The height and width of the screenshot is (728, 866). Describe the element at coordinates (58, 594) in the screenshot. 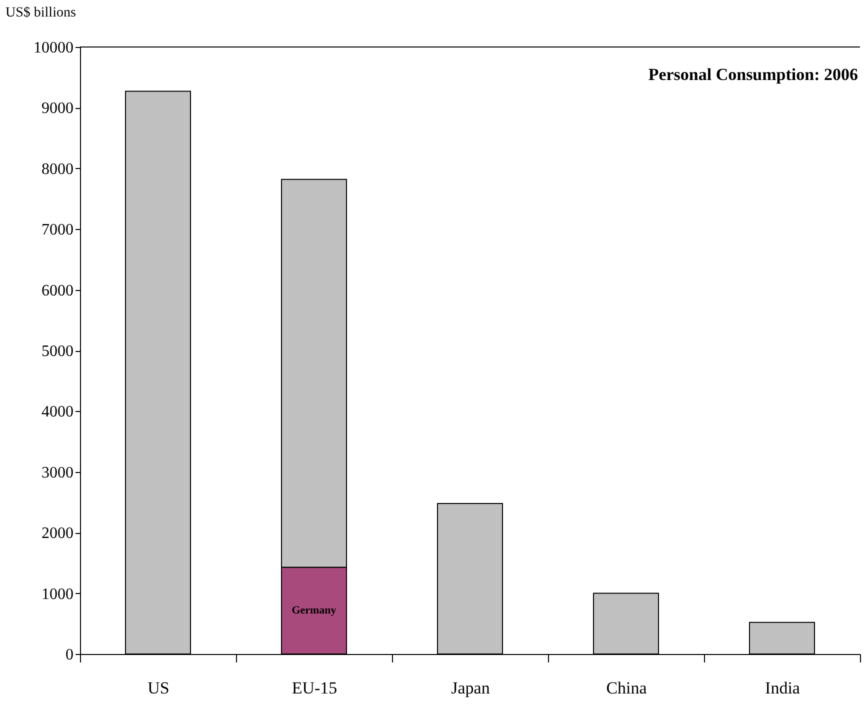

I see `y-tick-label: 1000` at that location.